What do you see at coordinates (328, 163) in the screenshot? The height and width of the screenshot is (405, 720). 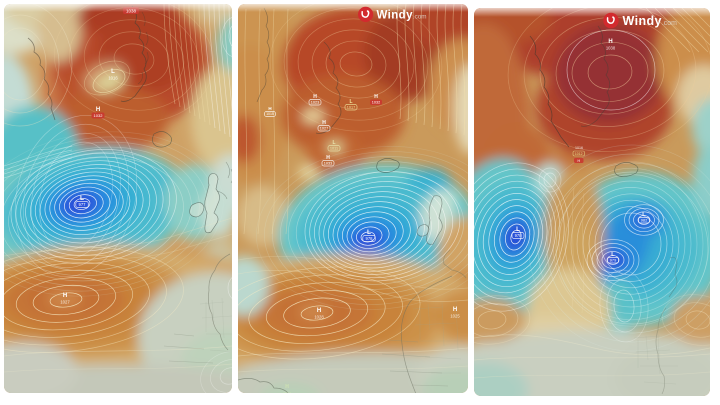 I see `svg-text: 1033` at bounding box center [328, 163].